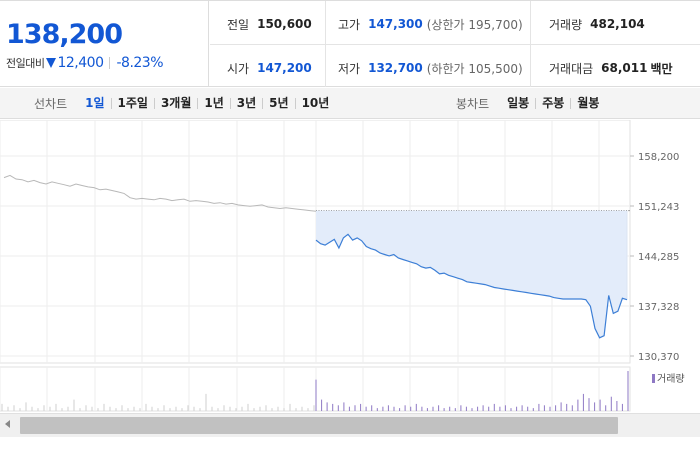 This screenshot has height=450, width=700. I want to click on stat-label: 고가, so click(349, 24).